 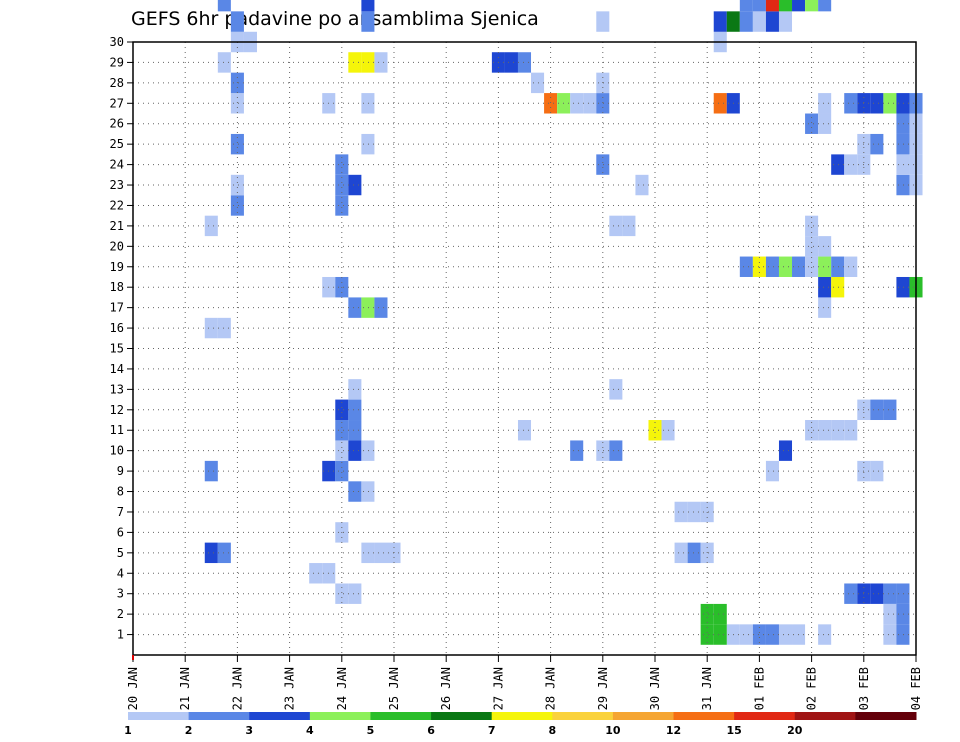 I want to click on y-tick-label: 16, so click(x=117, y=328).